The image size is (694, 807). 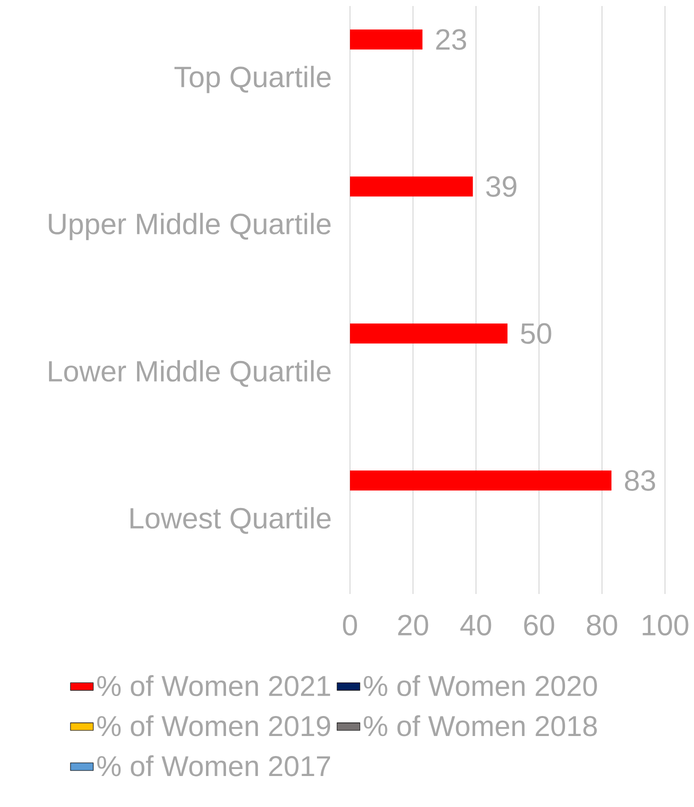 I want to click on x-tick-label: 20, so click(x=413, y=625).